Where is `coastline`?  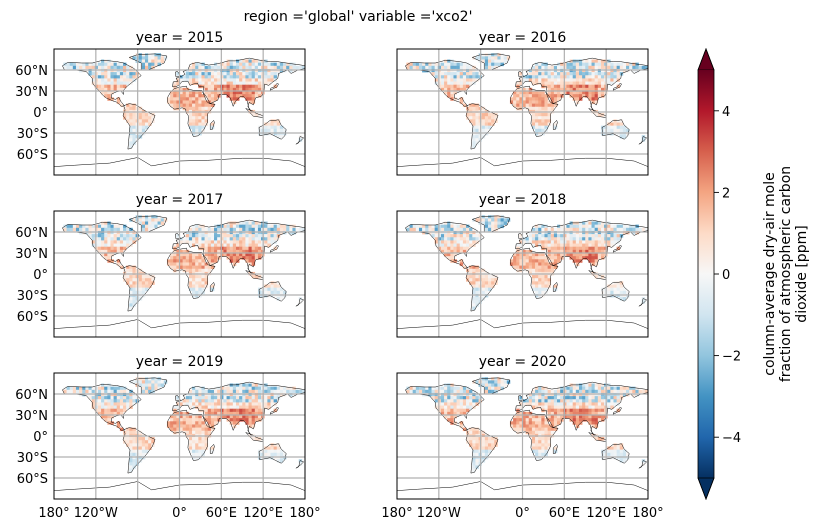
coastline is located at coordinates (272, 453).